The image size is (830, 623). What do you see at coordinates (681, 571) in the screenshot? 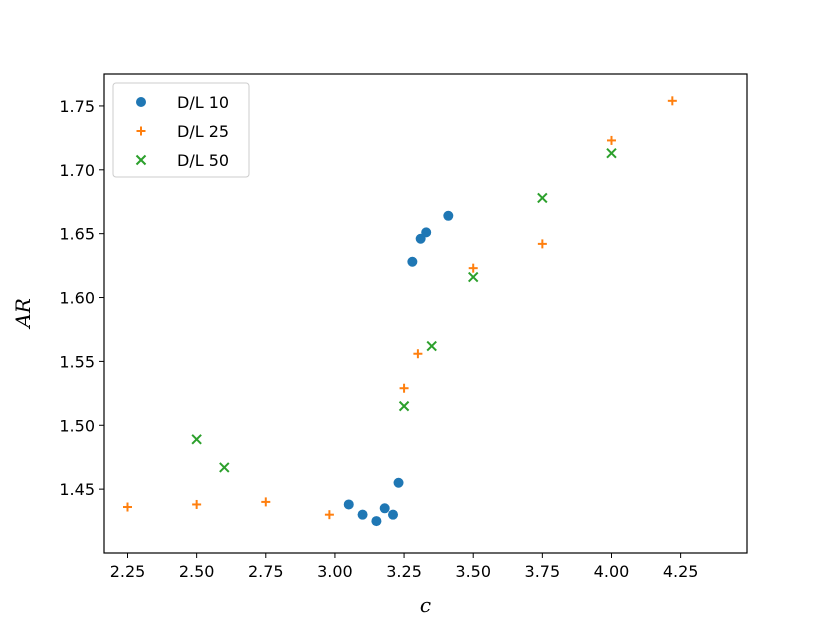
I see `x-tick-label: 4.25` at bounding box center [681, 571].